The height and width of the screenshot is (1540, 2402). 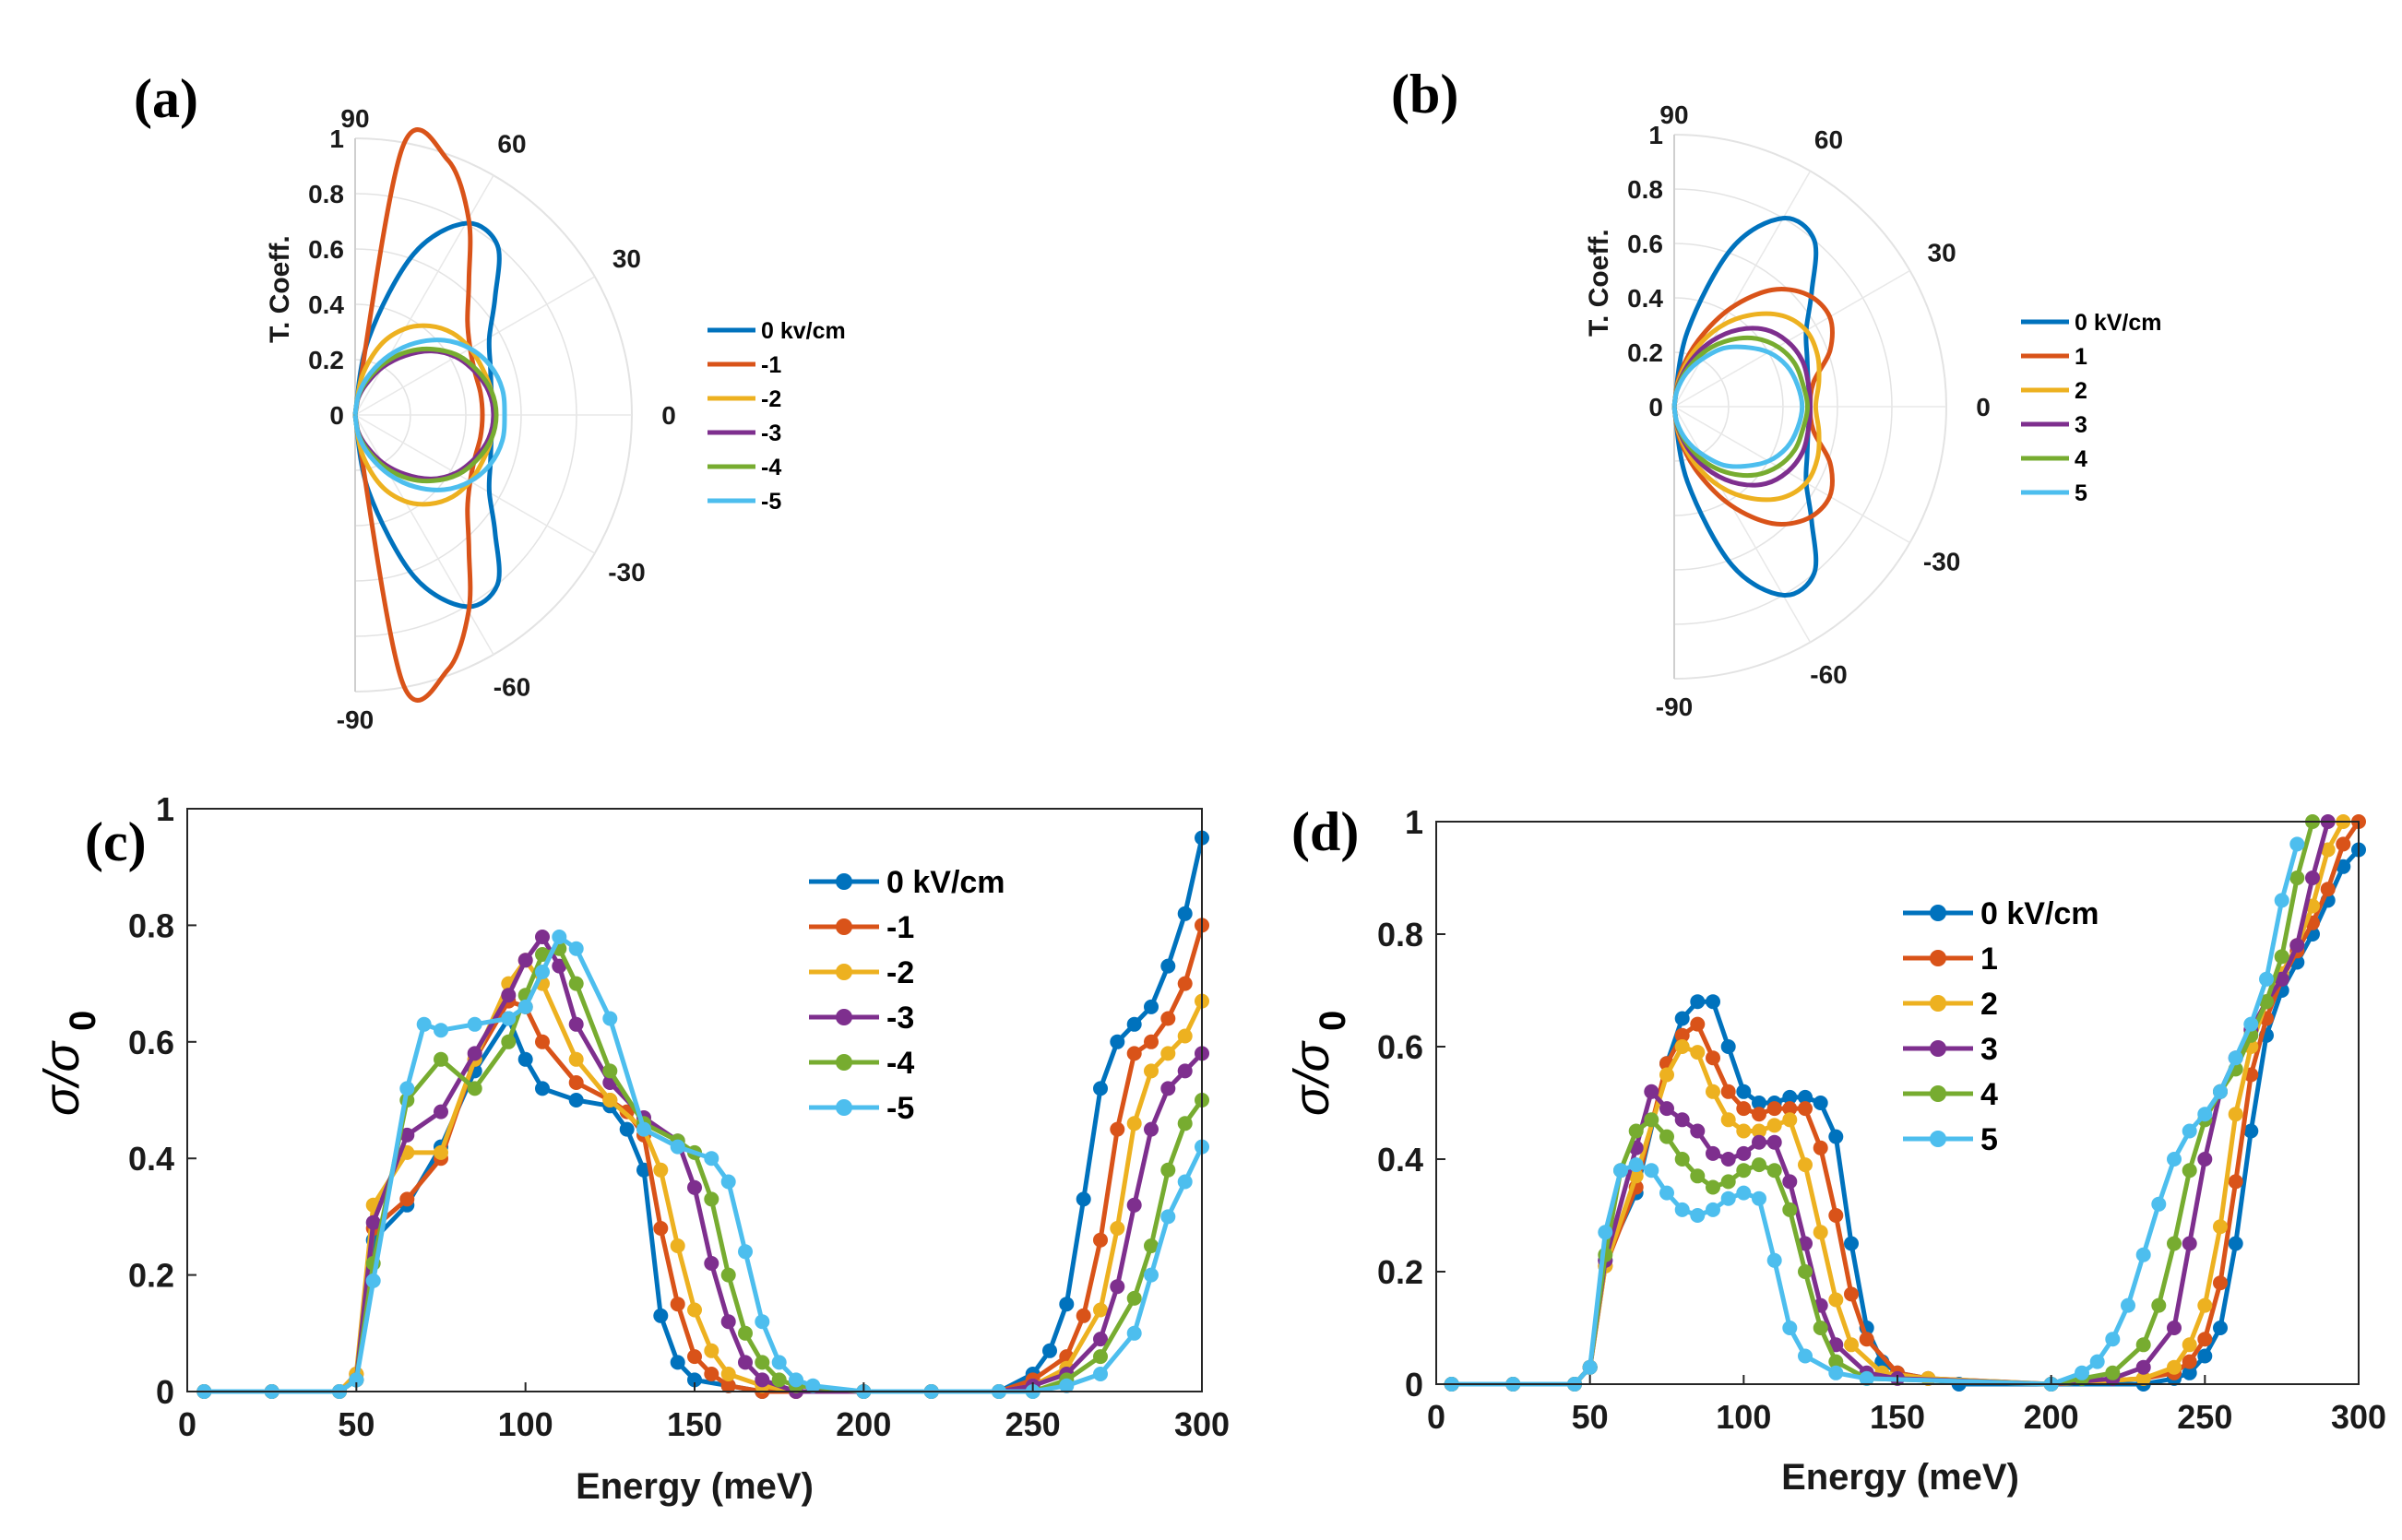 I want to click on panel-b-angle-tick-label: 60, so click(x=1828, y=140).